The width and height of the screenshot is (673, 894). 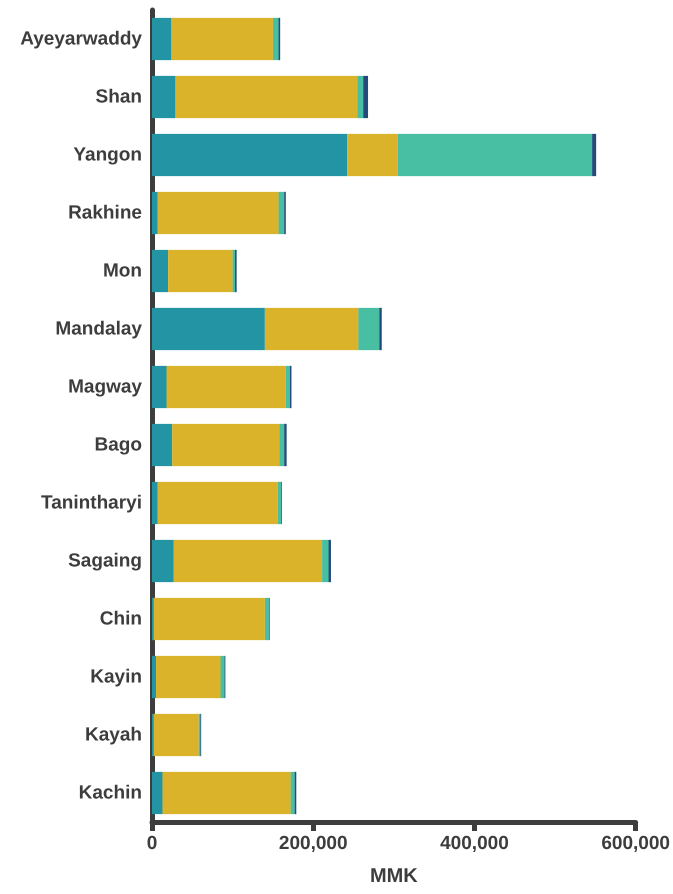 What do you see at coordinates (121, 619) in the screenshot?
I see `y-tick-label: Chin` at bounding box center [121, 619].